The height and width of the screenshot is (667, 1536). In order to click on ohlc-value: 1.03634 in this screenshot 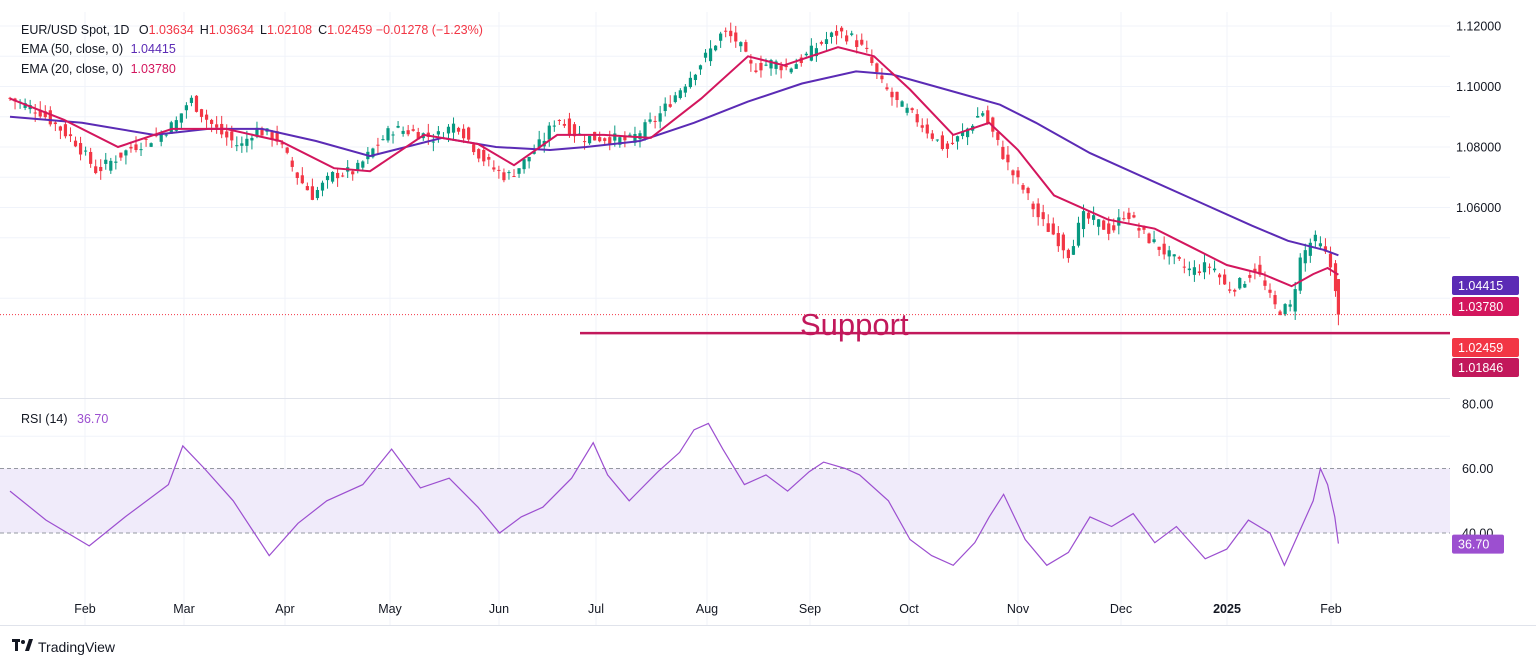, I will do `click(231, 30)`.